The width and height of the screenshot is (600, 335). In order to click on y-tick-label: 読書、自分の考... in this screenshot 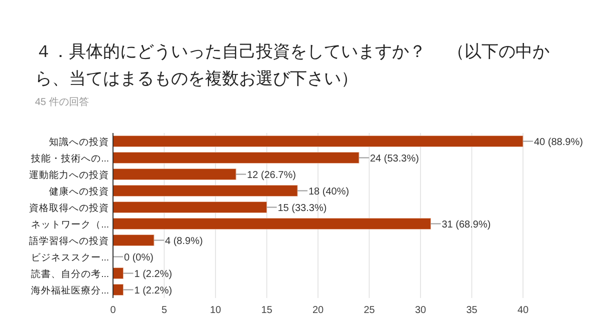, I will do `click(70, 274)`.